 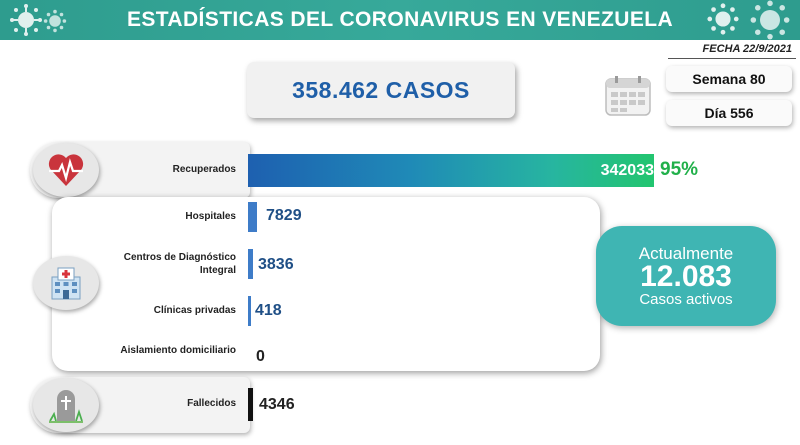 I want to click on aislamiento-value: 0, so click(x=260, y=356).